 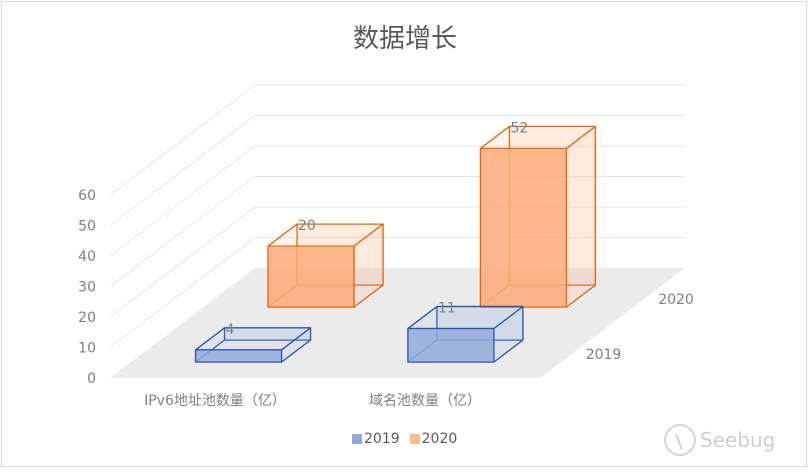 What do you see at coordinates (439, 439) in the screenshot?
I see `legend-label: 2020` at bounding box center [439, 439].